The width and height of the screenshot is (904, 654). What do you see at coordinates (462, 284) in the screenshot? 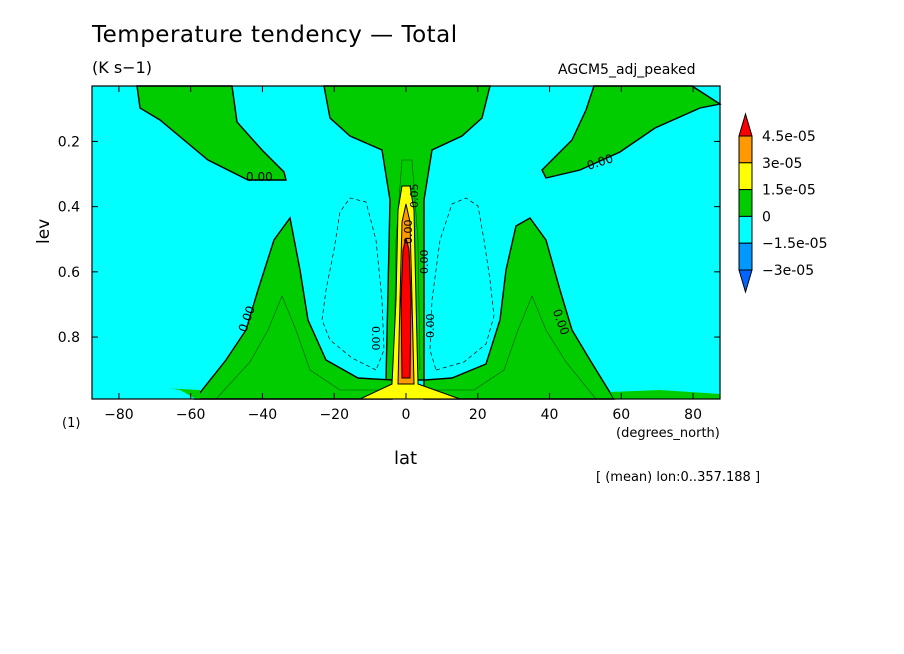
I see `dashed-contour-north` at bounding box center [462, 284].